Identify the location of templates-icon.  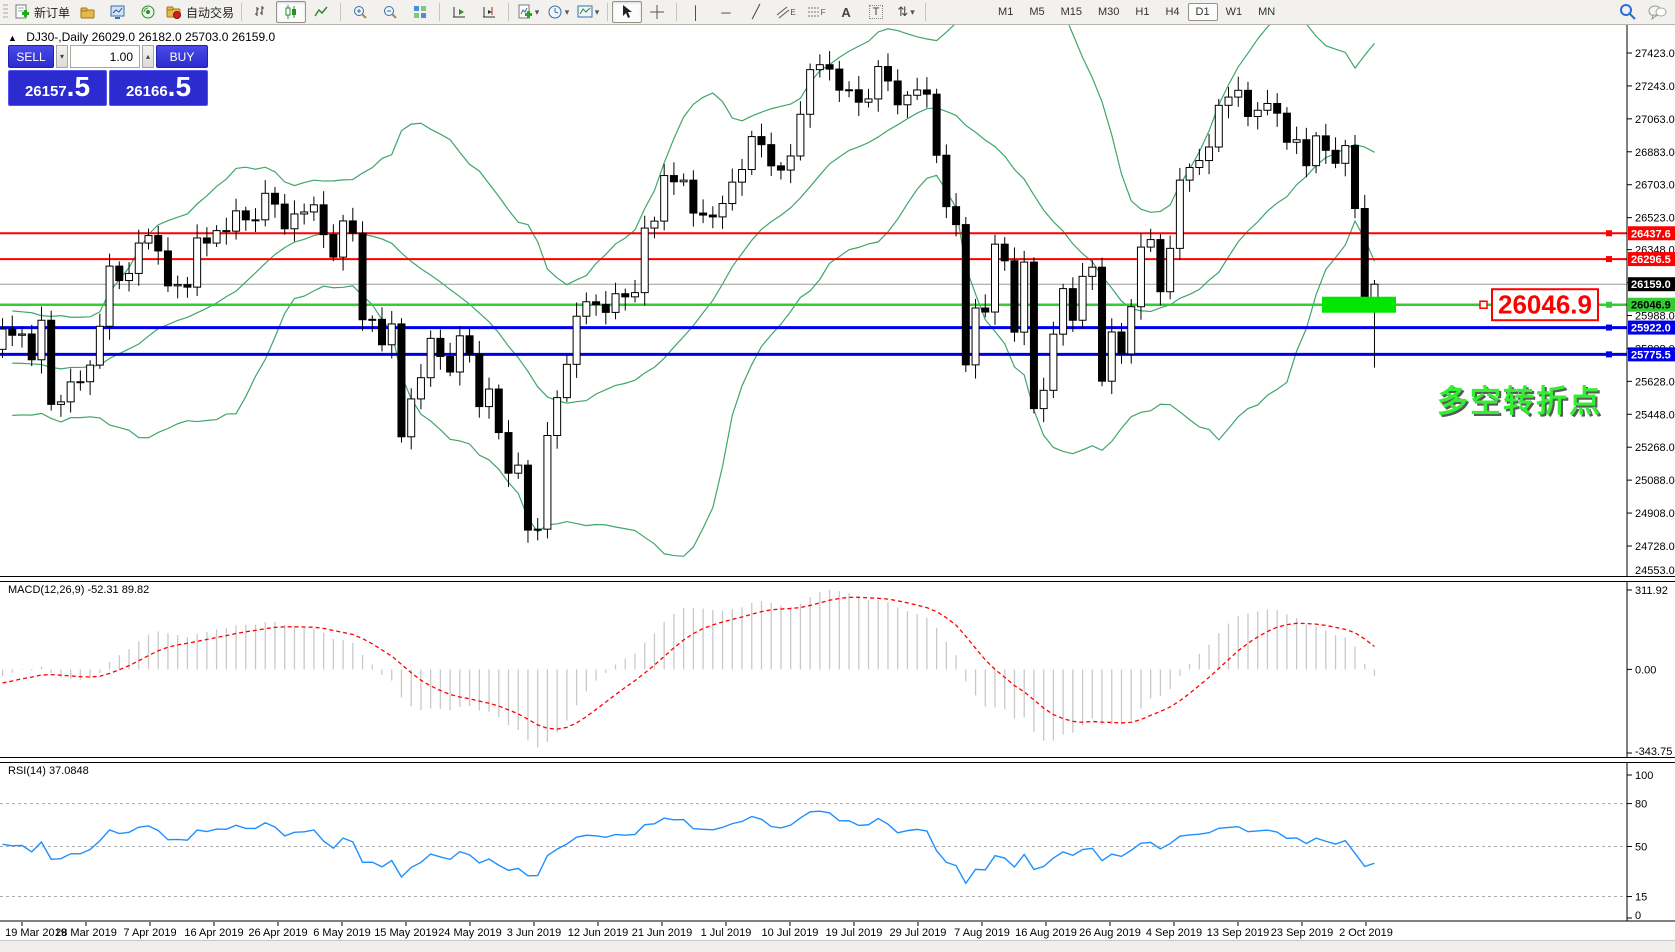
(585, 11).